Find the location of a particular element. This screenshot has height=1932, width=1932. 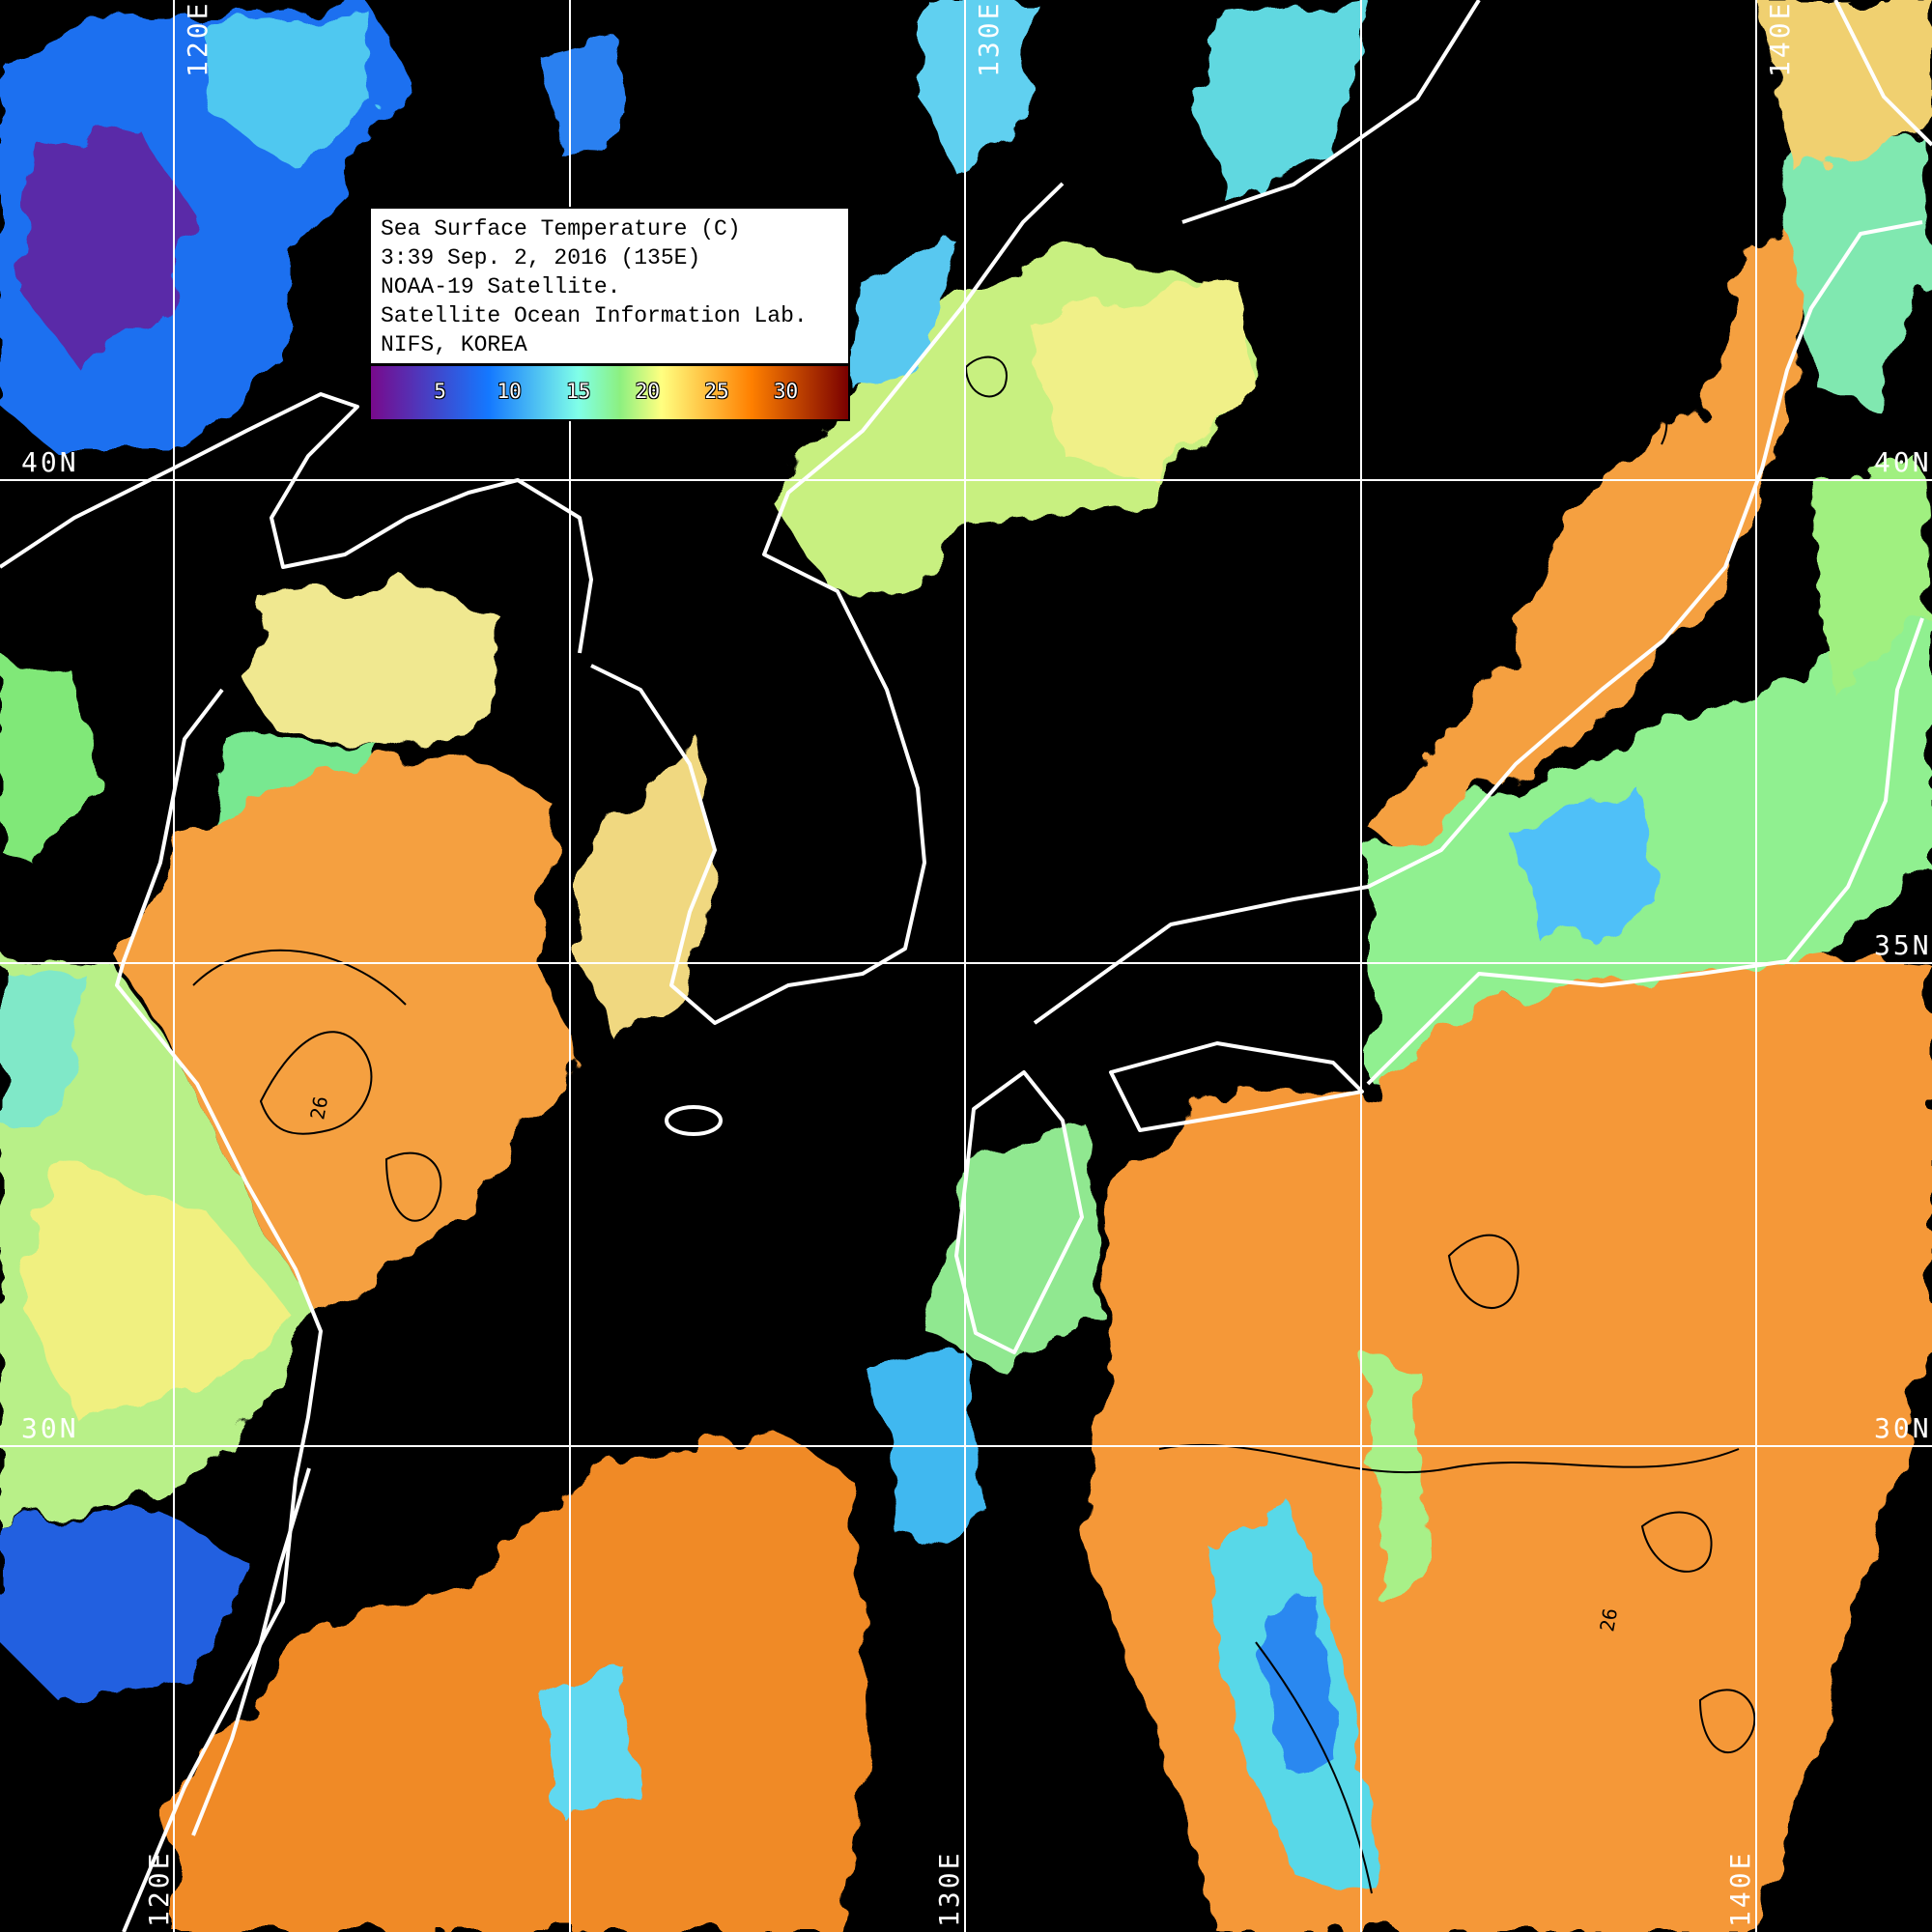

sst-region-east-sea-cyan is located at coordinates (903, 314).